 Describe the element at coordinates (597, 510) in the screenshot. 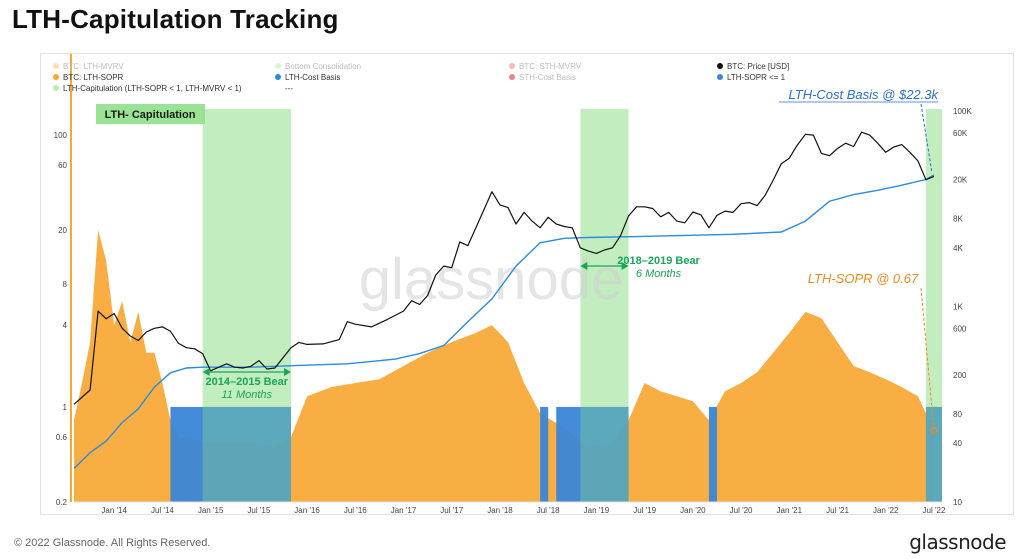

I see `x-tick-label: Jan '19` at that location.